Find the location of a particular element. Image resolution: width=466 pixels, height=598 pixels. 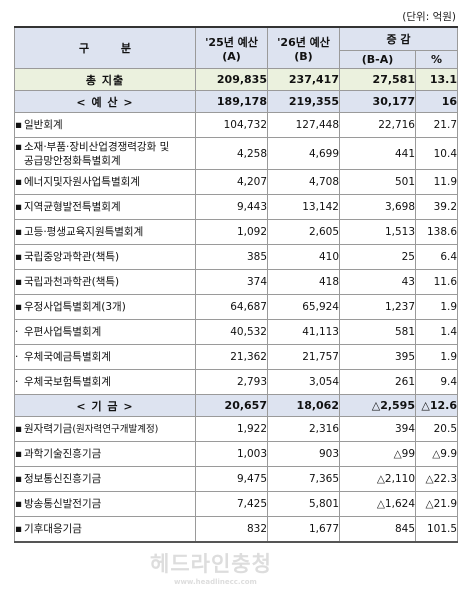

row-diff: 1,237 is located at coordinates (377, 307).